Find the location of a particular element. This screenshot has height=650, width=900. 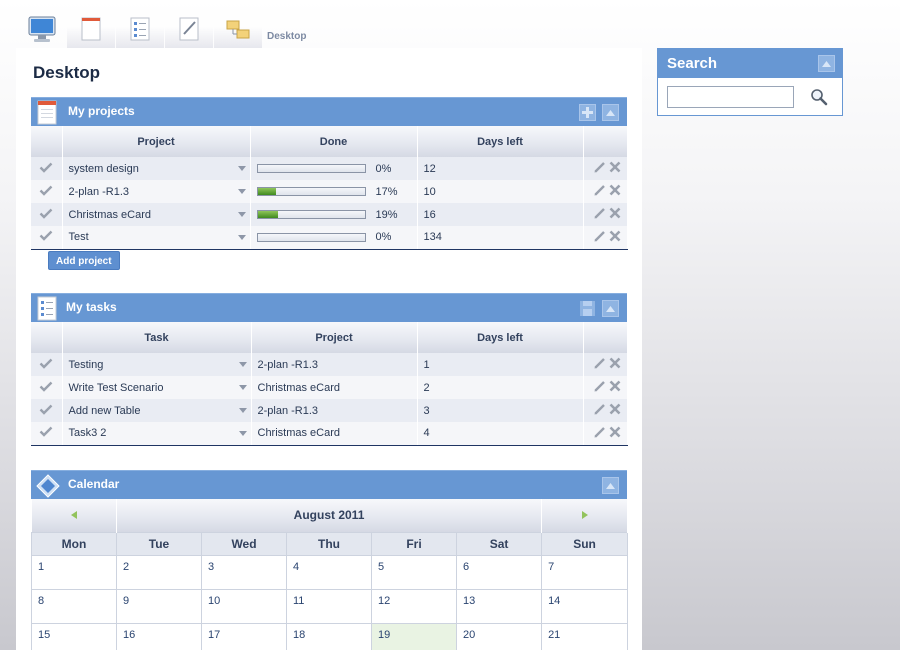

calendar-day-cell: 17 is located at coordinates (244, 636).